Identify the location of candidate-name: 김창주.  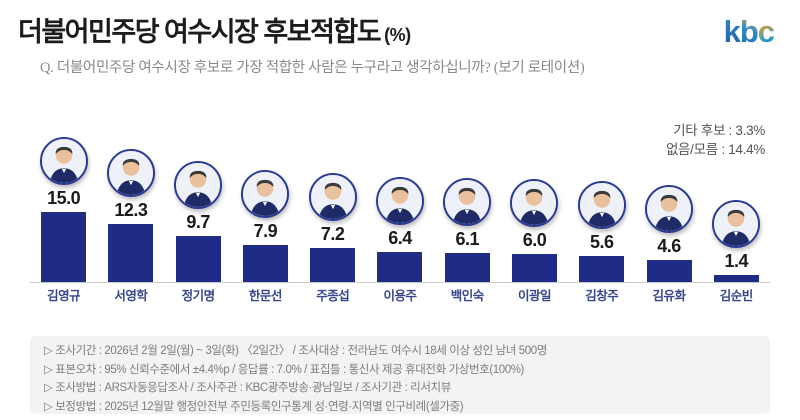
(602, 296).